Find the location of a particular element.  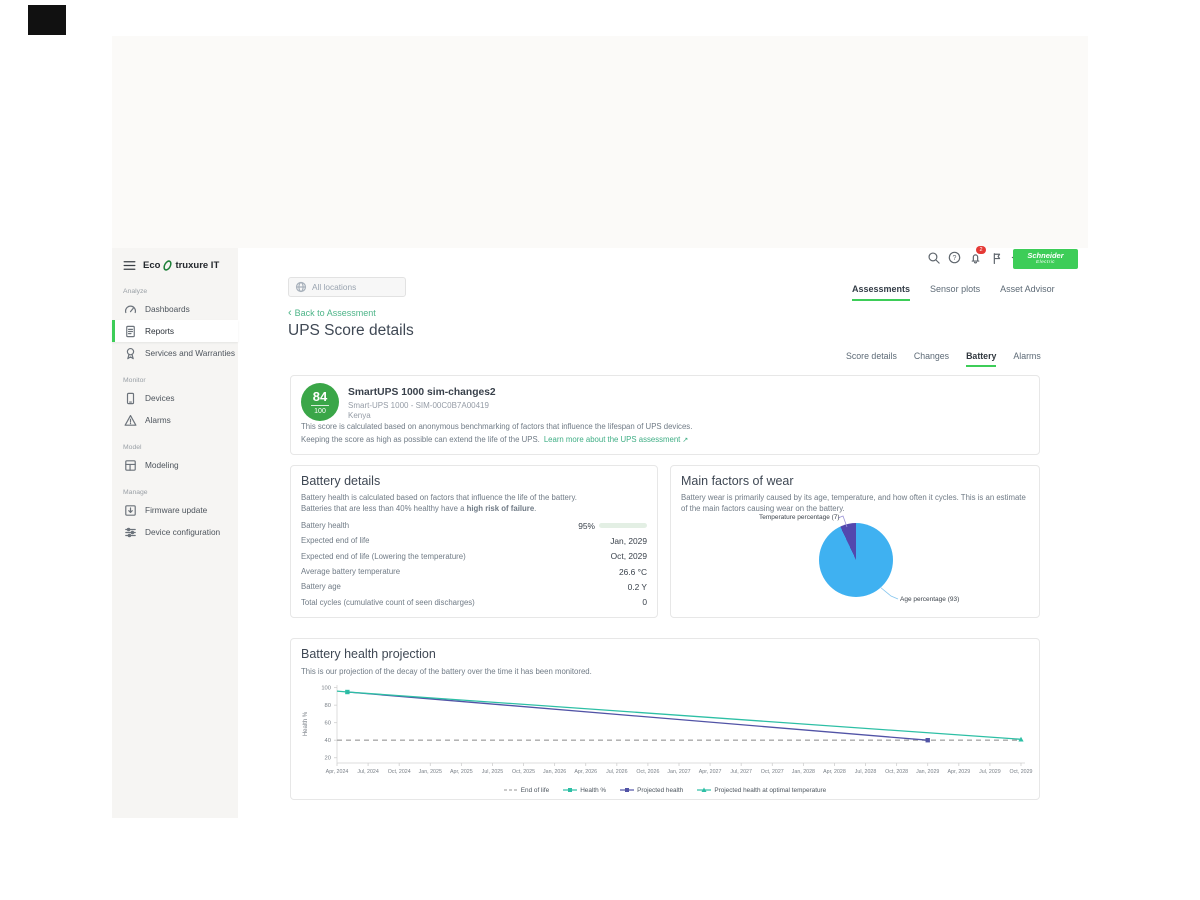

row-value: 95% is located at coordinates (612, 526).